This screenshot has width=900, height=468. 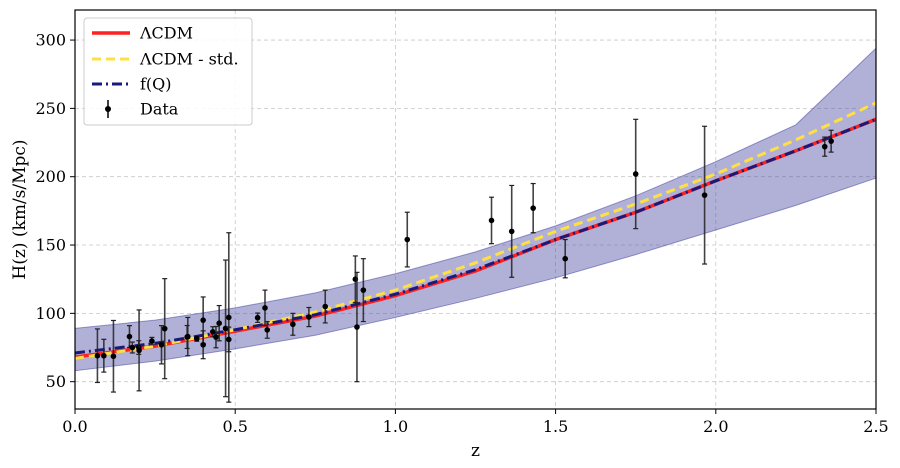 I want to click on y-tick-label: 150, so click(x=50, y=245).